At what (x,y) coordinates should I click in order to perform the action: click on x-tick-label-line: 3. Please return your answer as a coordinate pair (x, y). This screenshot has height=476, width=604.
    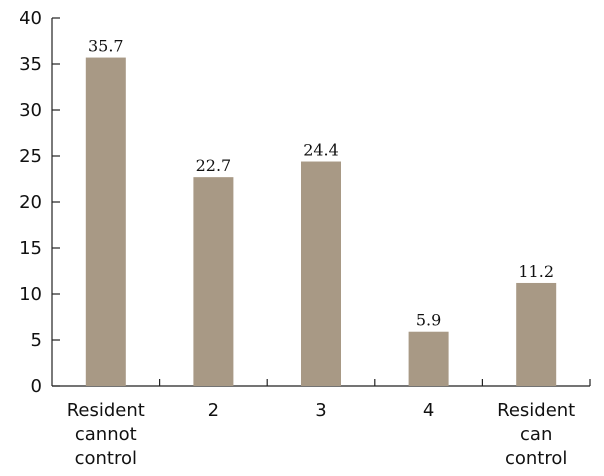
    Looking at the image, I should click on (320, 410).